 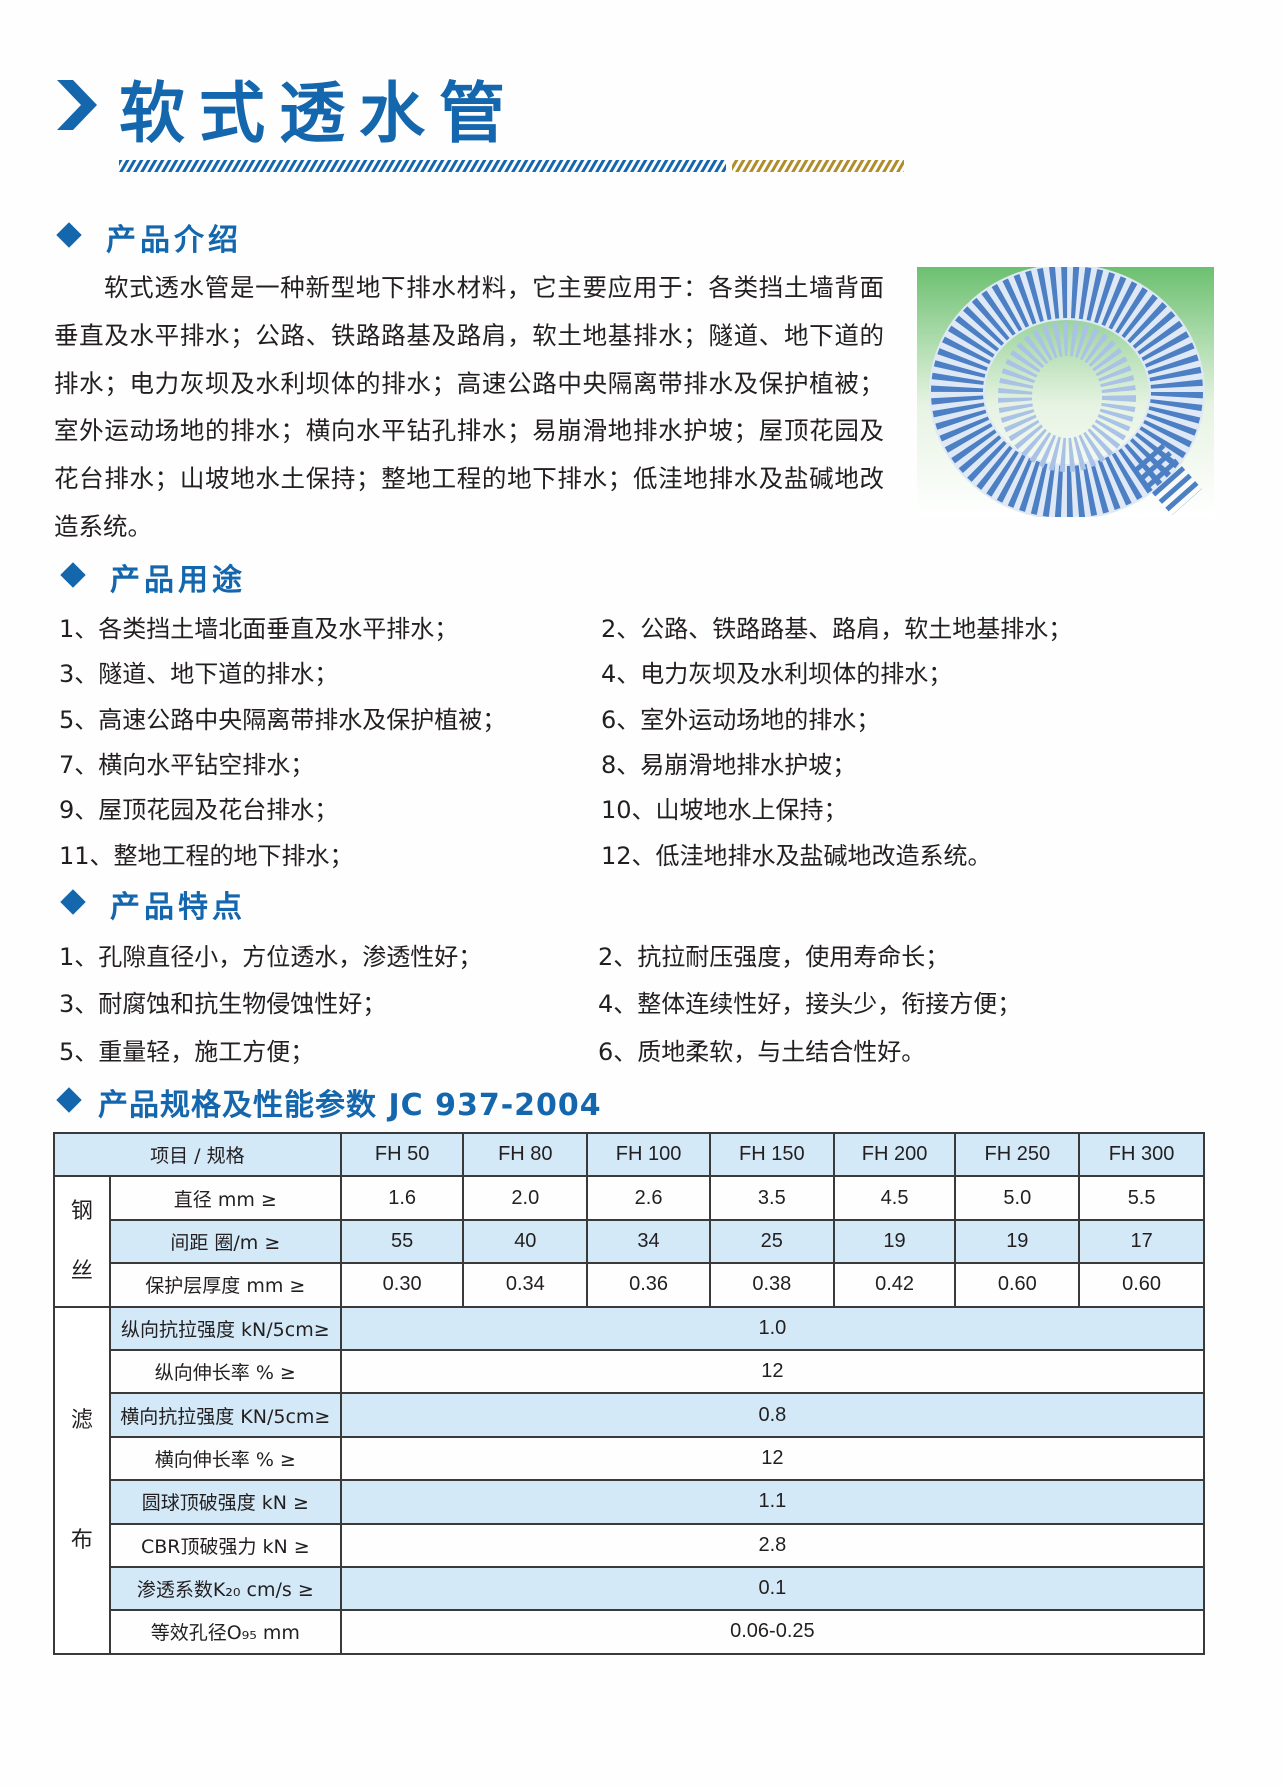 I want to click on group-label-steel: 钢丝, so click(x=82, y=1241).